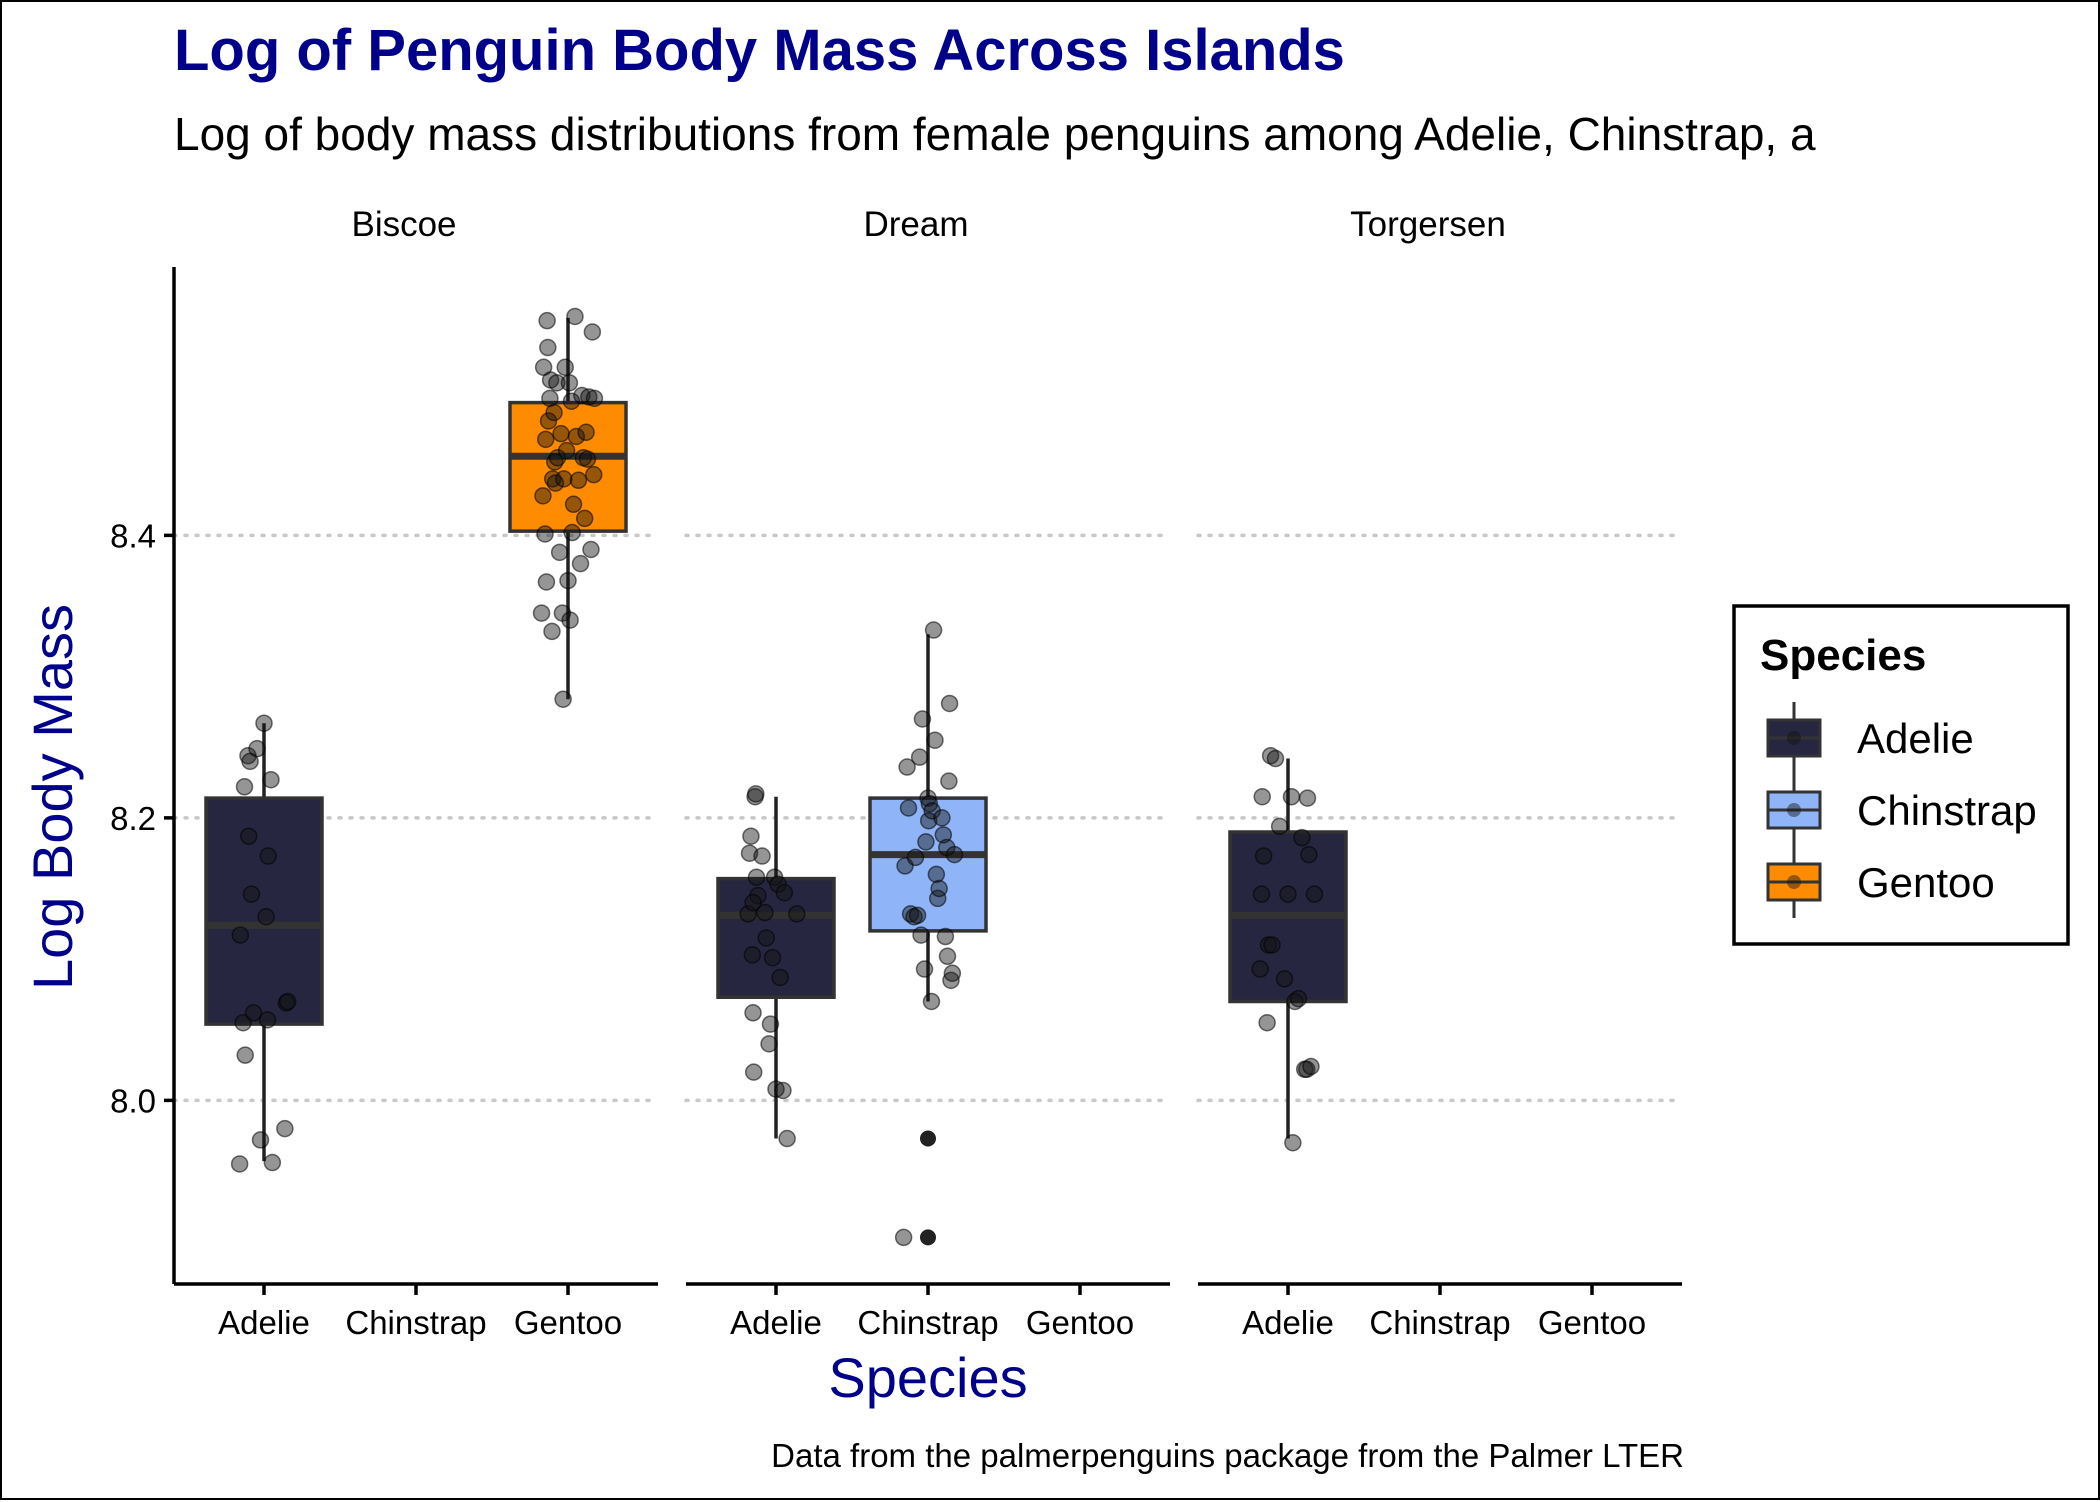 The width and height of the screenshot is (2100, 1502). Describe the element at coordinates (403, 224) in the screenshot. I see `facet-label: Biscoe` at that location.